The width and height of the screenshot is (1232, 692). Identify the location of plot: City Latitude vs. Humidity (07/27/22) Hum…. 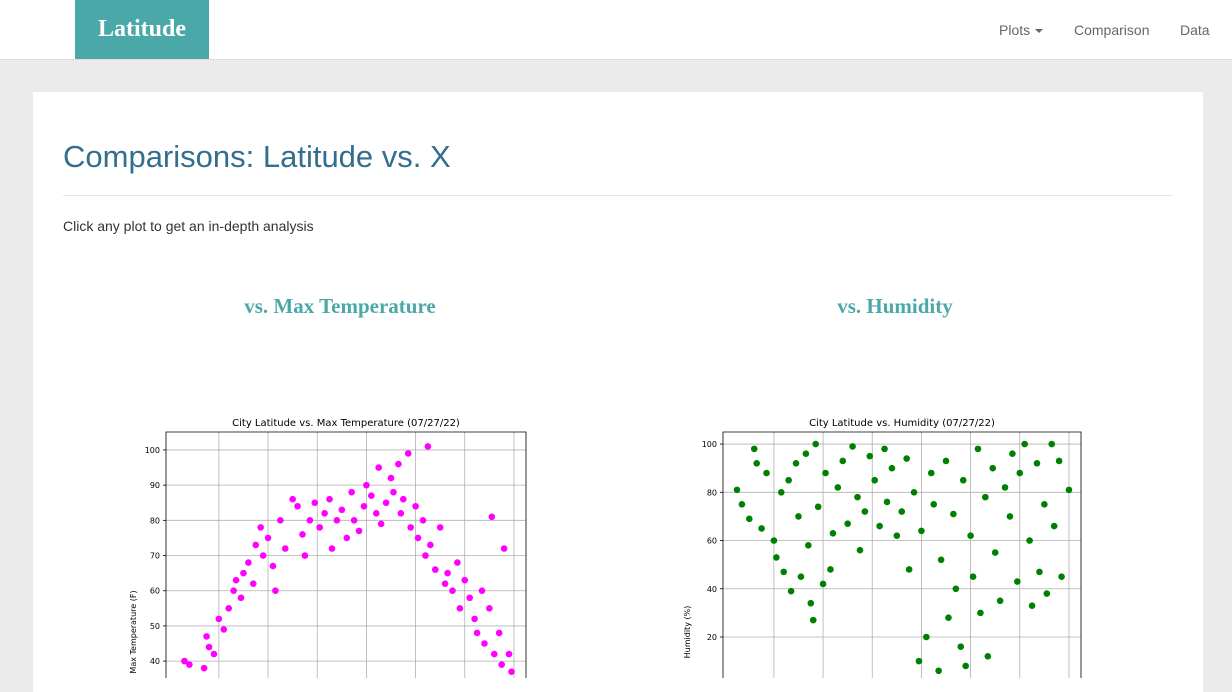
(882, 548).